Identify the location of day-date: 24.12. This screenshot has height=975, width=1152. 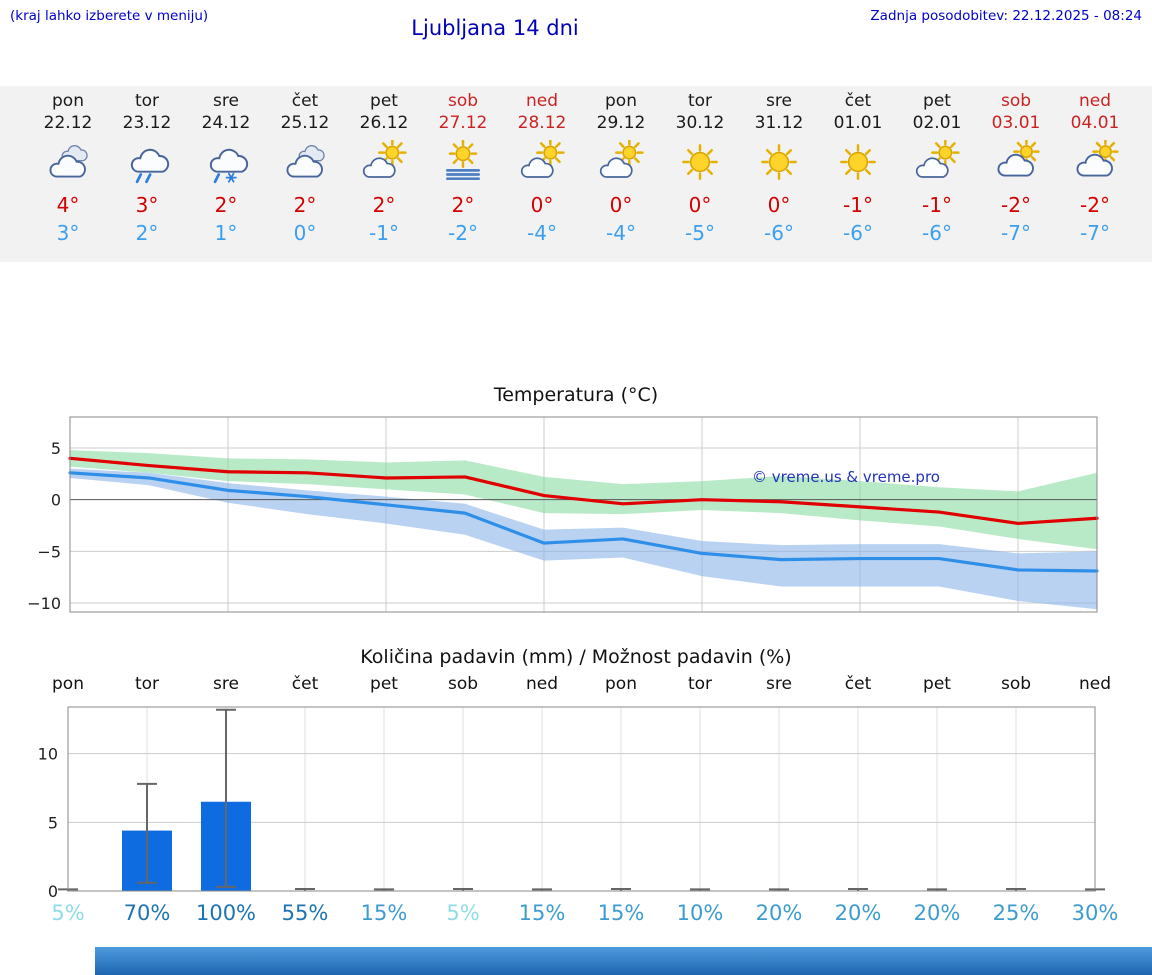
(226, 123).